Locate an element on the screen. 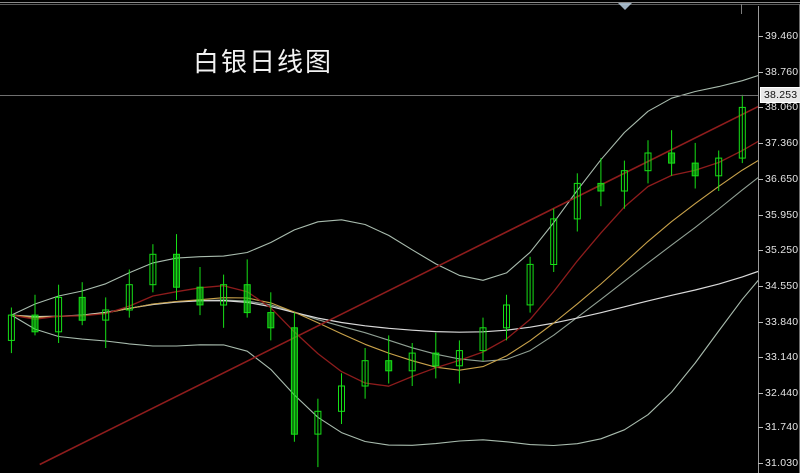 The height and width of the screenshot is (473, 800). window-top-border-inner is located at coordinates (400, 4).